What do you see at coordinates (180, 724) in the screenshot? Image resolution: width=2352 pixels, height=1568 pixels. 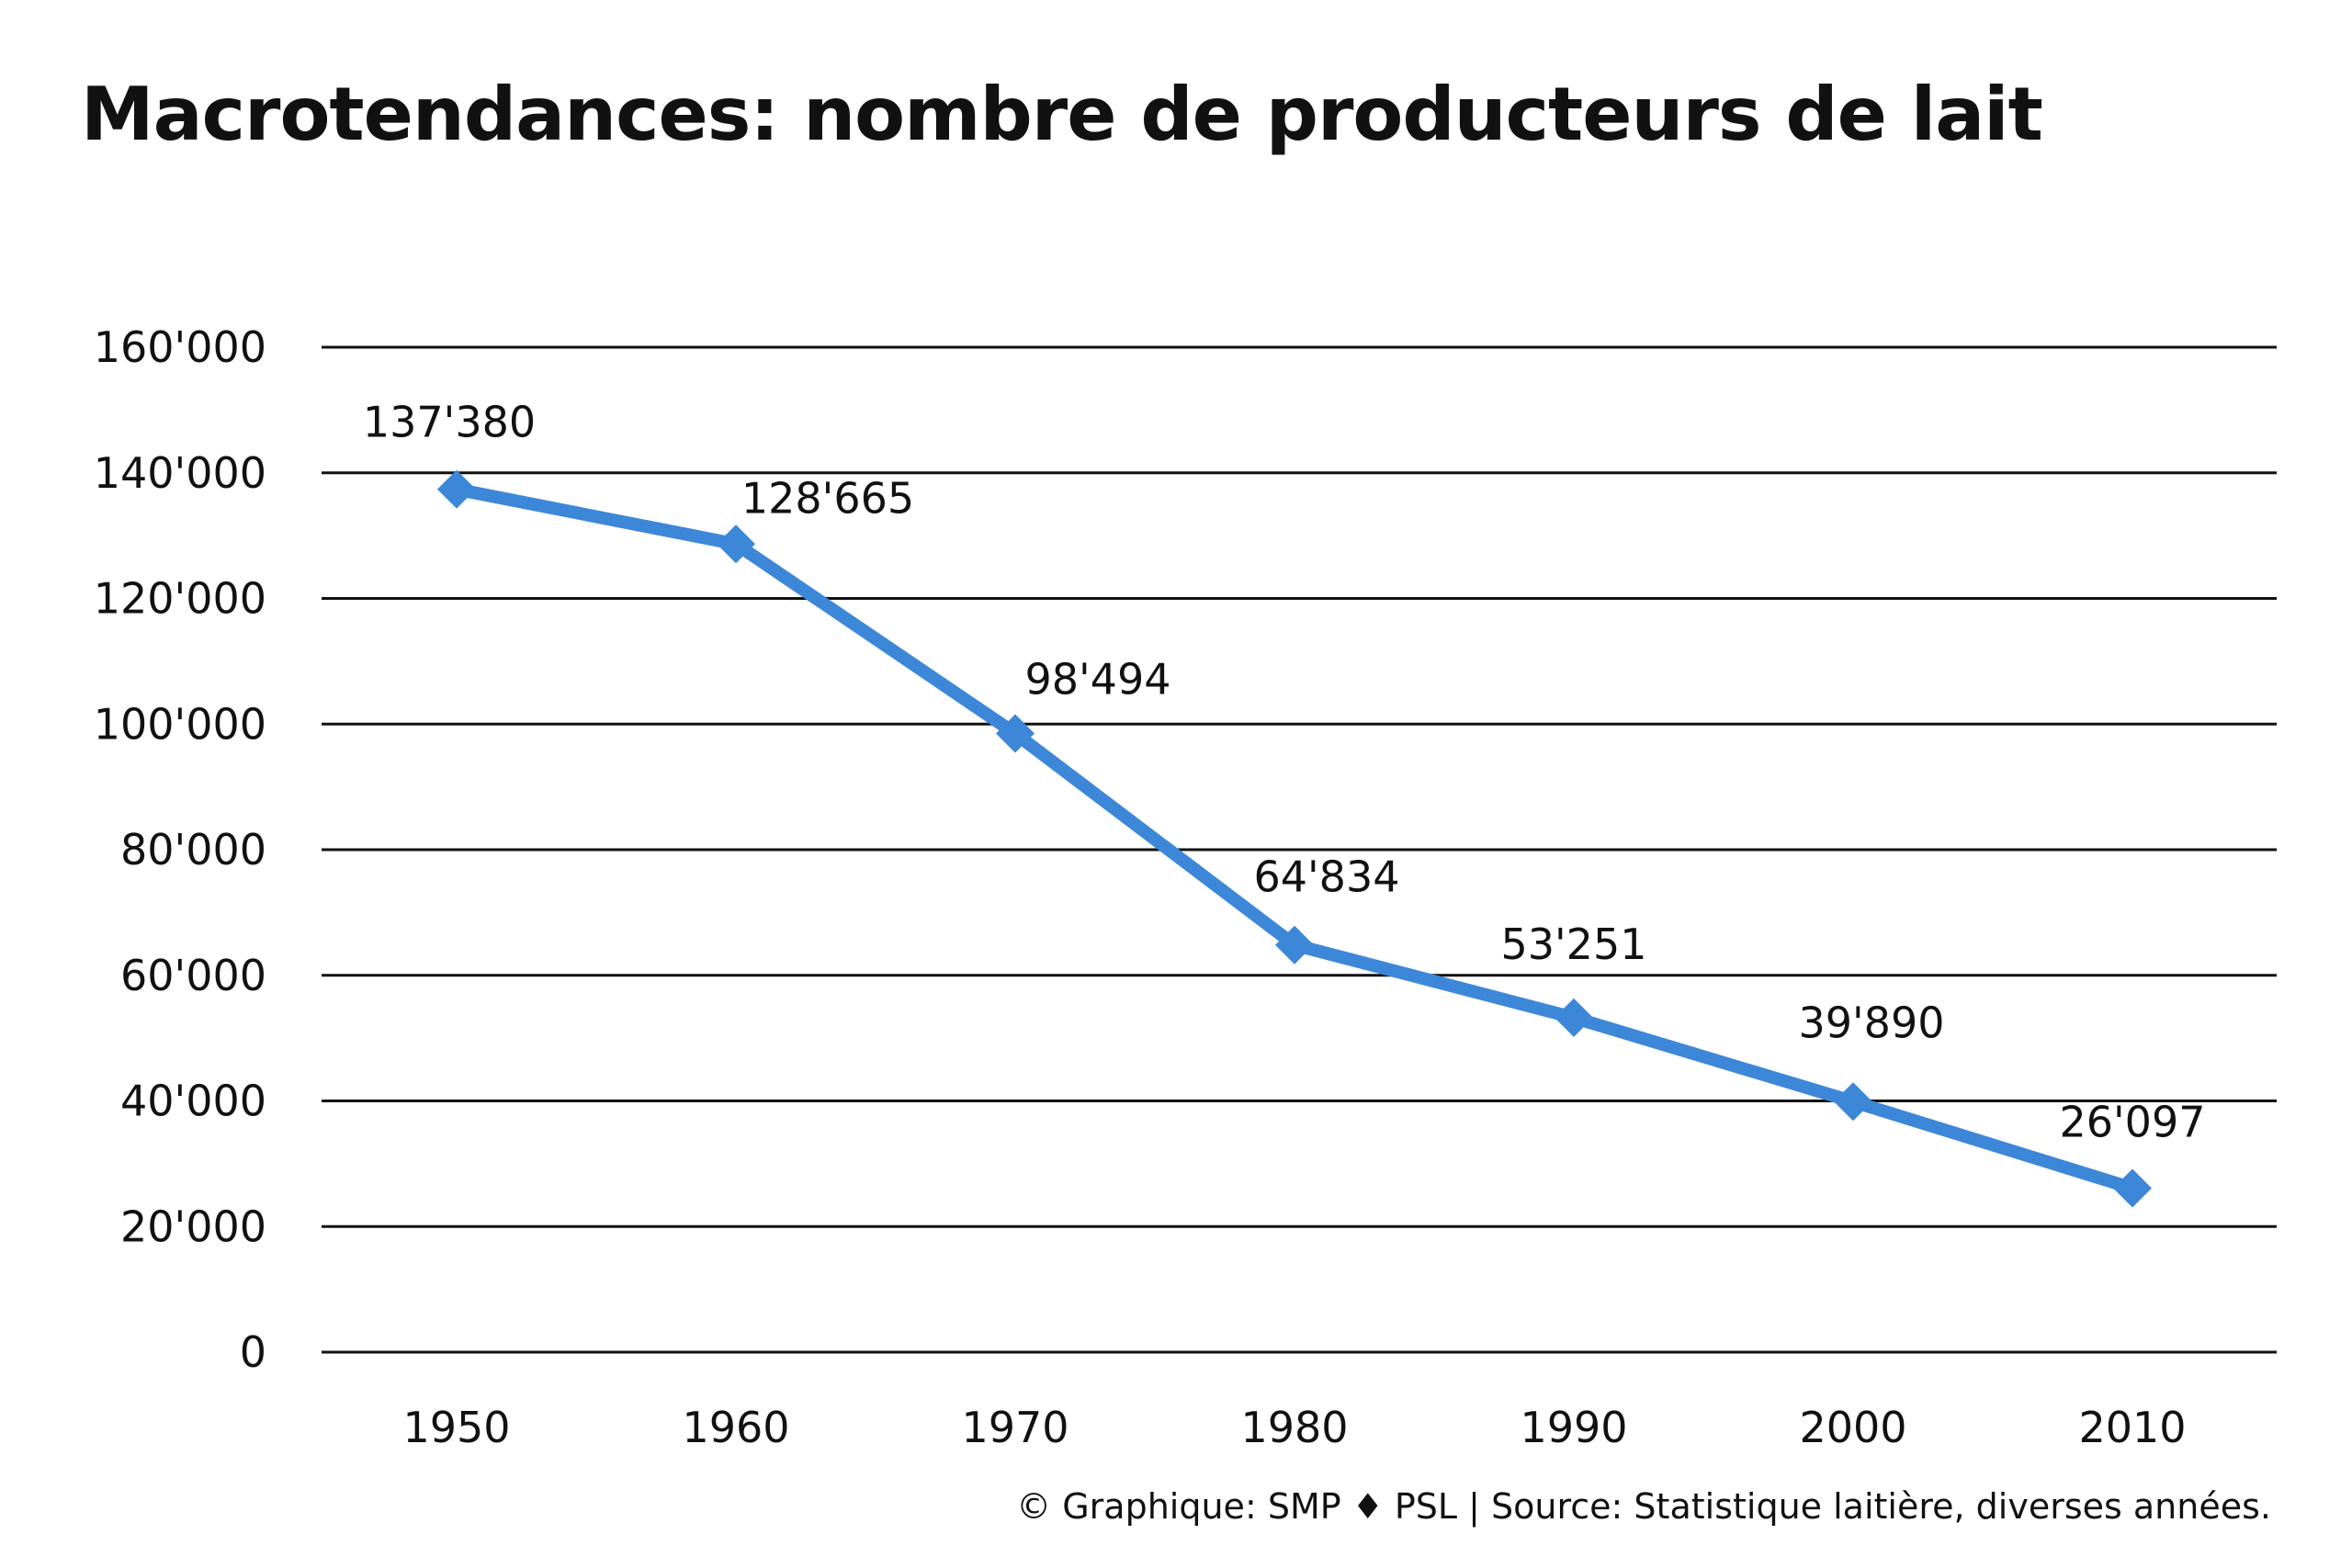 I see `y-tick-label: 100'000` at bounding box center [180, 724].